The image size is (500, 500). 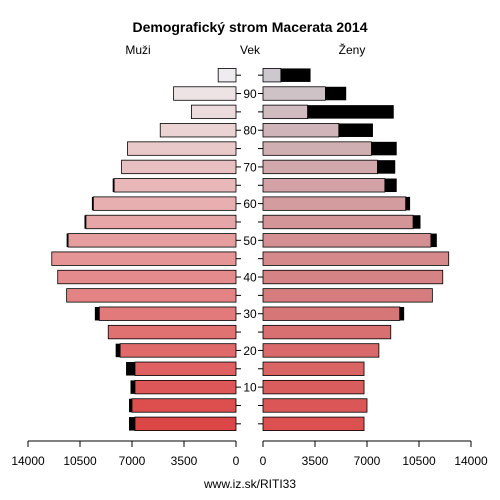 I want to click on age-tick-label: 10, so click(x=250, y=388).